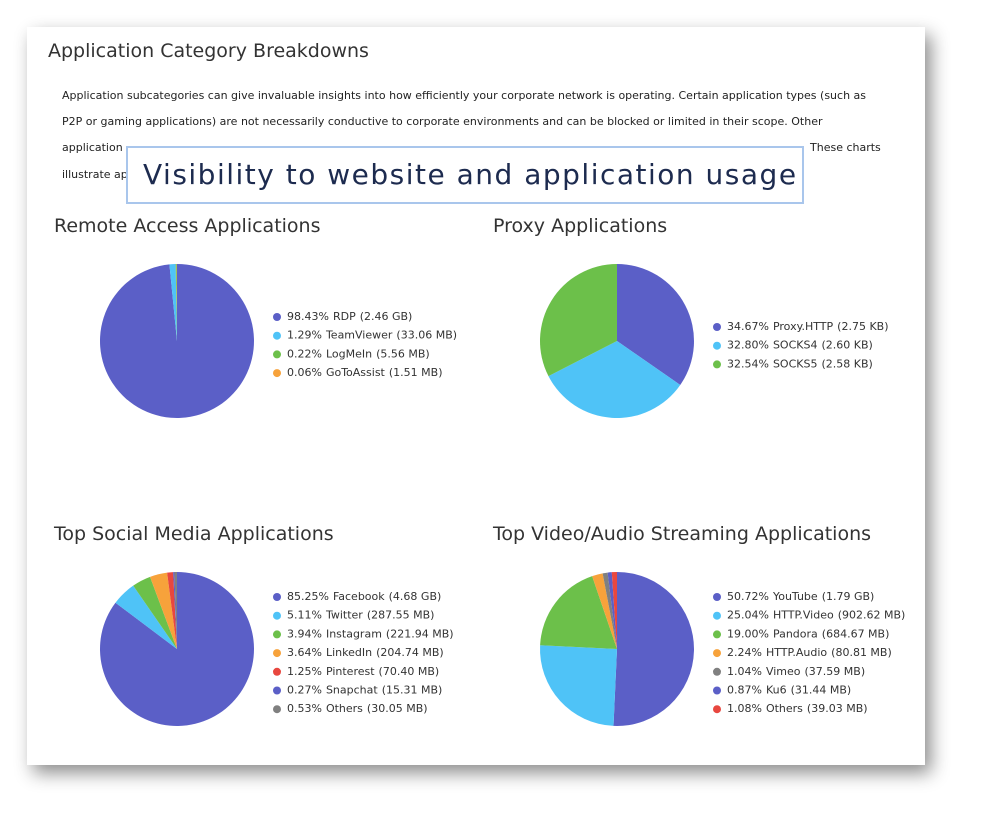 This screenshot has width=984, height=825. What do you see at coordinates (795, 633) in the screenshot?
I see `legend-name: Pandora` at bounding box center [795, 633].